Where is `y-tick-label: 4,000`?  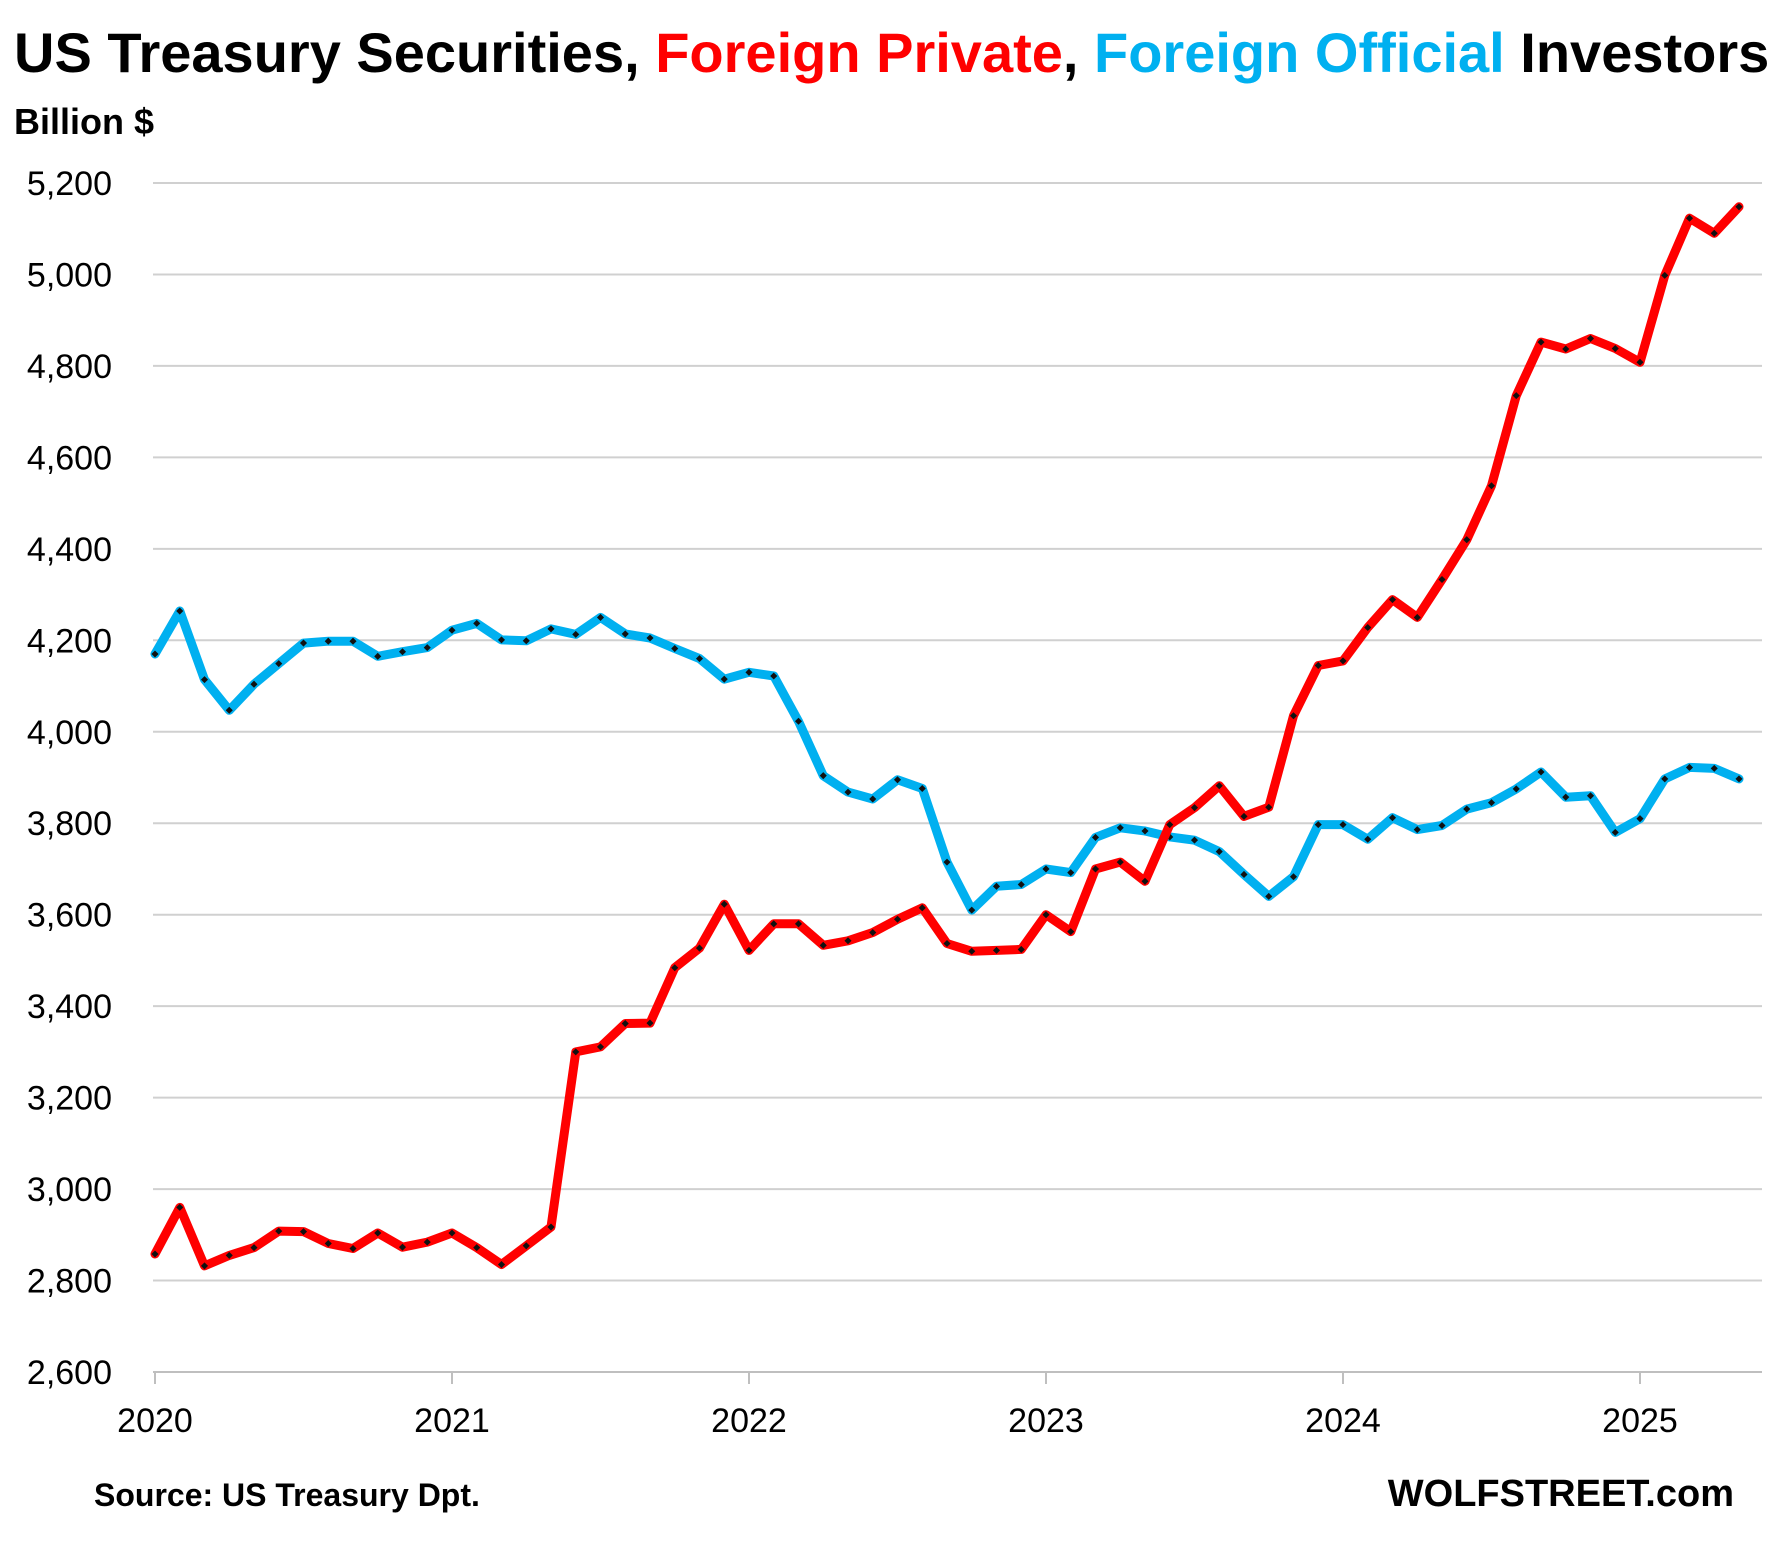 y-tick-label: 4,000 is located at coordinates (69, 733).